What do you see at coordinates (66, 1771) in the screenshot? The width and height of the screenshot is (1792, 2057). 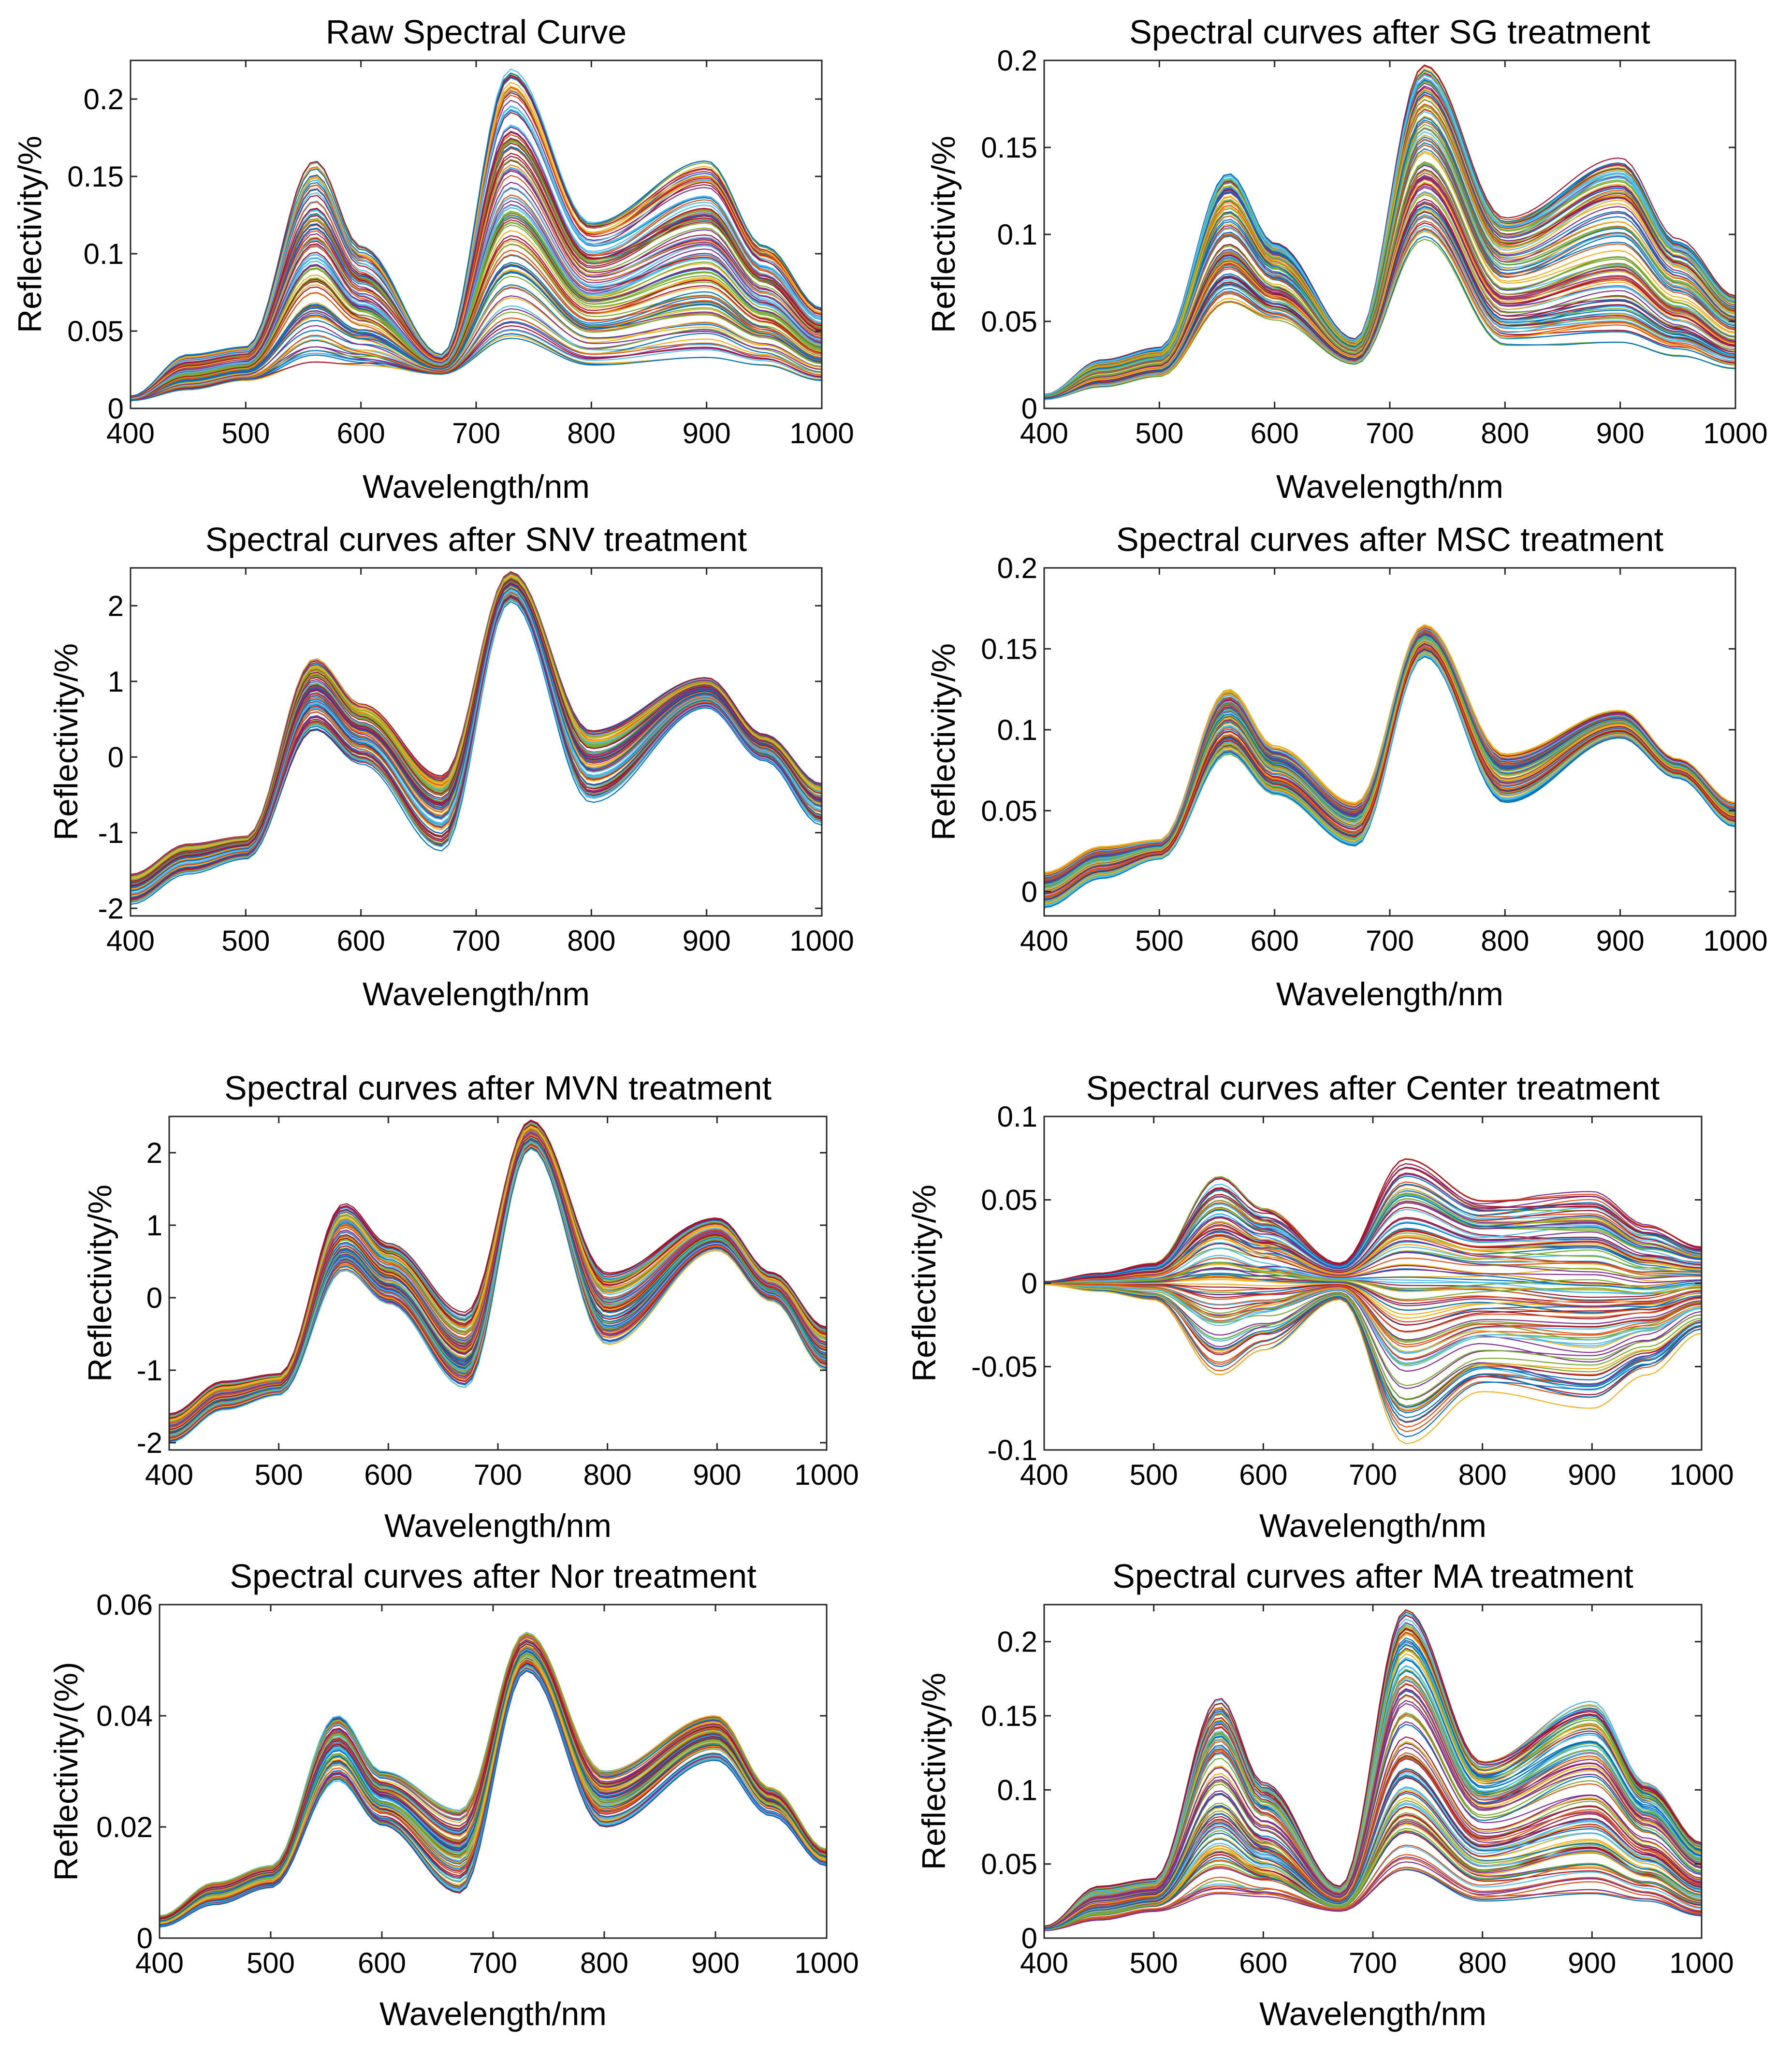 I see `y-axis-label: Reflectivity/(%)` at bounding box center [66, 1771].